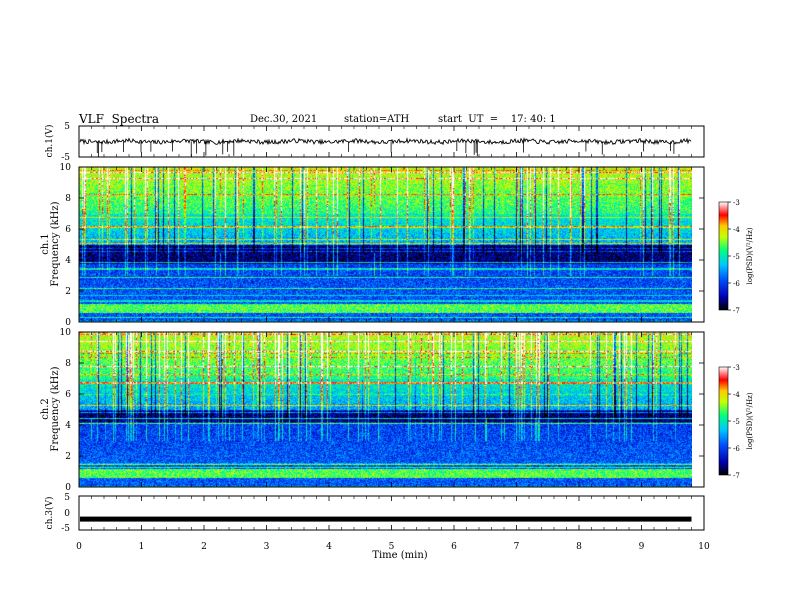 This screenshot has width=792, height=612. What do you see at coordinates (392, 547) in the screenshot?
I see `time-tick-label: 5` at bounding box center [392, 547].